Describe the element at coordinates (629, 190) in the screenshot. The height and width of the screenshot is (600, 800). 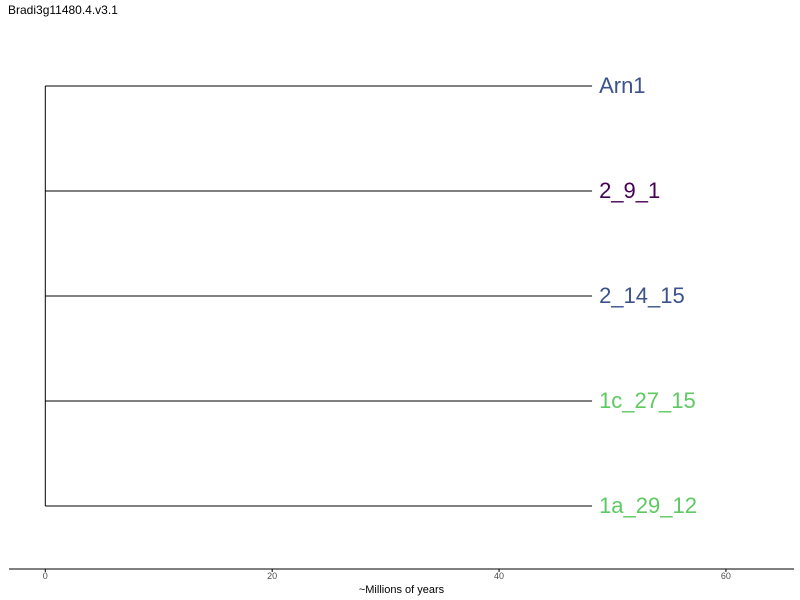
I see `tip-label: 2_9_1` at that location.